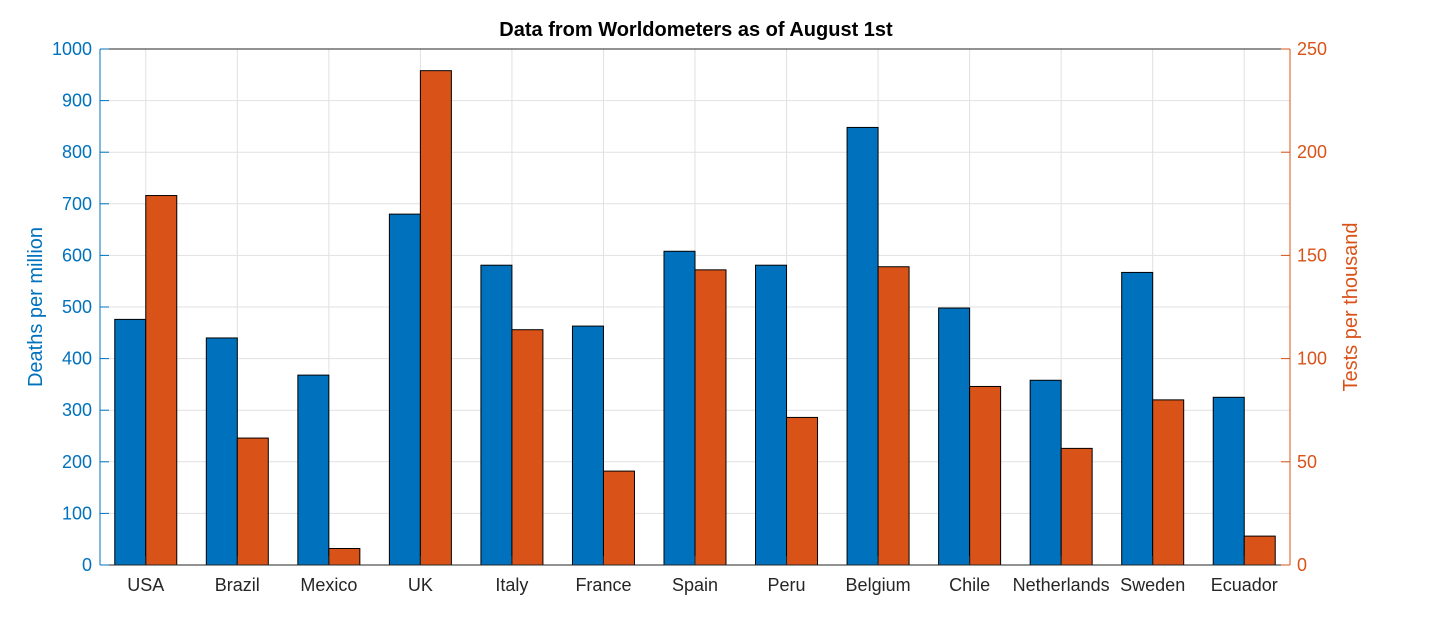 This screenshot has width=1440, height=635. I want to click on x-tick-label: Belgium, so click(878, 585).